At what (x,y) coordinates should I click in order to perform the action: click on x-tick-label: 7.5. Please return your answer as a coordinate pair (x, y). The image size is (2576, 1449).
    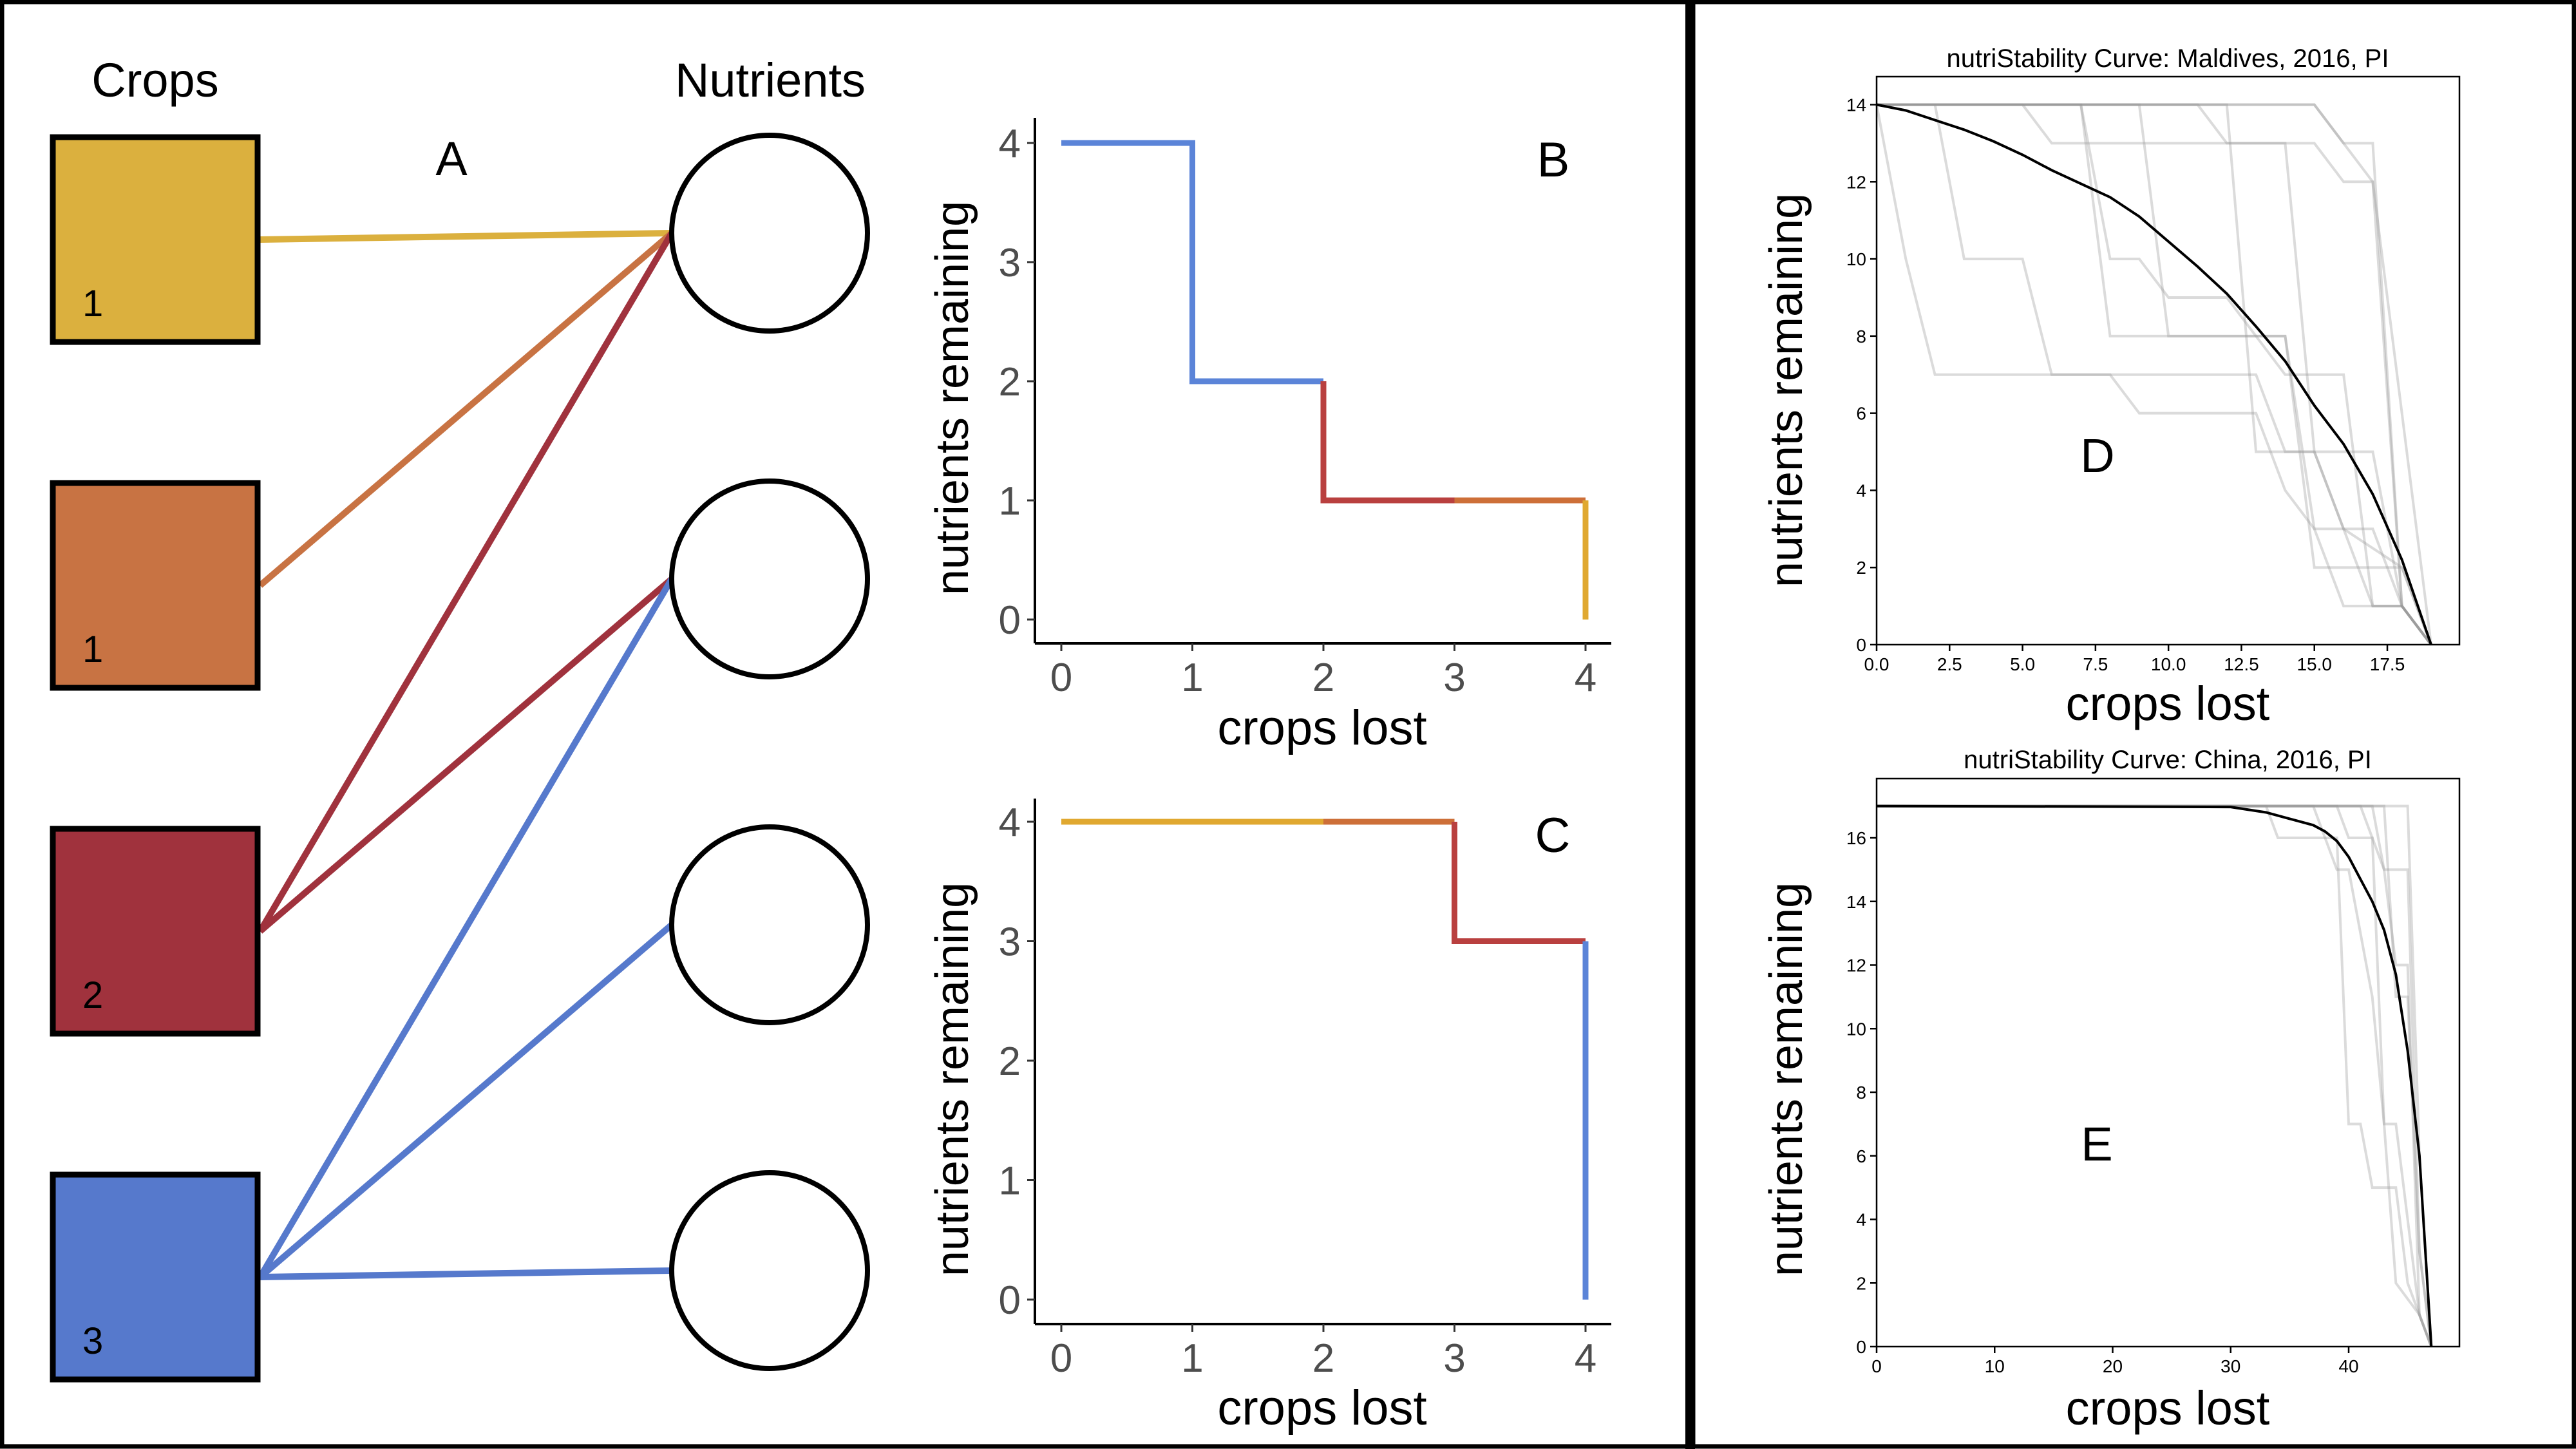
    Looking at the image, I should click on (2095, 664).